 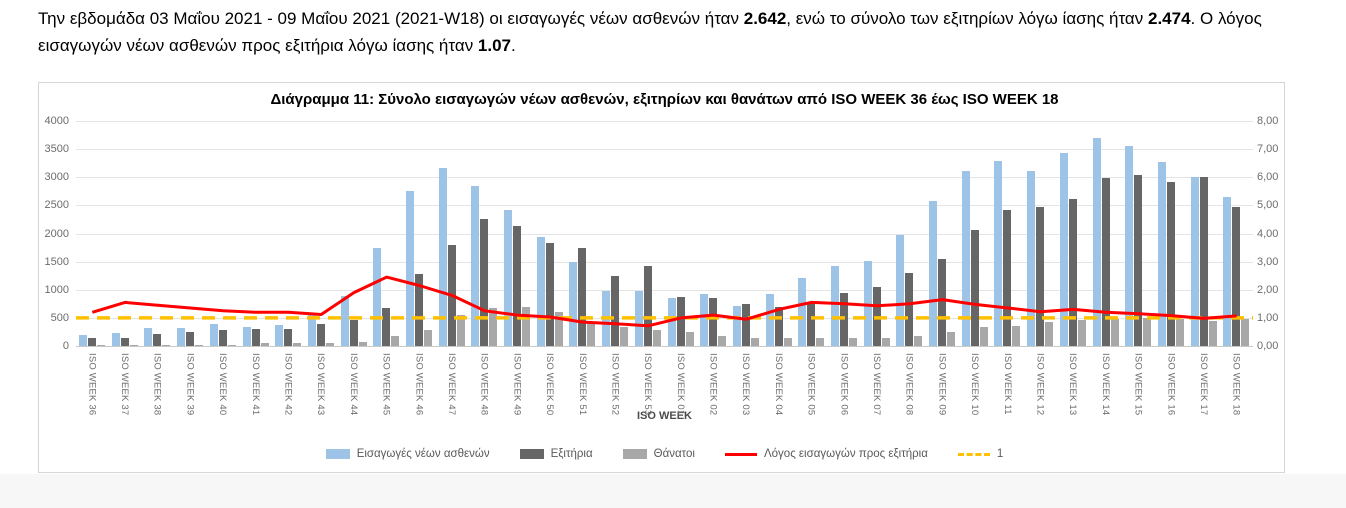 I want to click on legend-item: Εισαγωγές νέων ασθενών, so click(x=407, y=454).